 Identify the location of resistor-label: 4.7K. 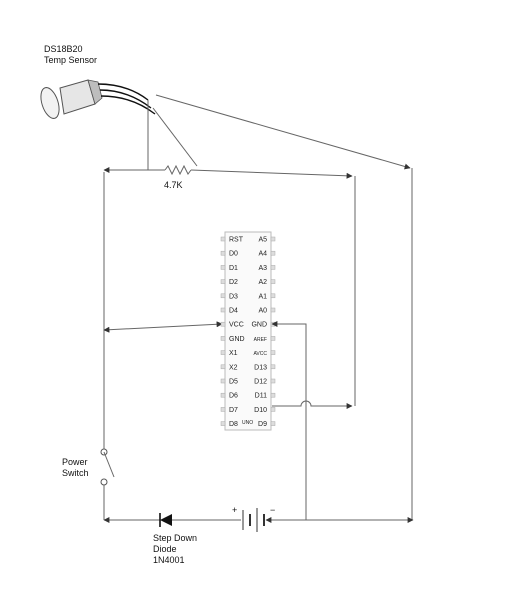
(173, 185).